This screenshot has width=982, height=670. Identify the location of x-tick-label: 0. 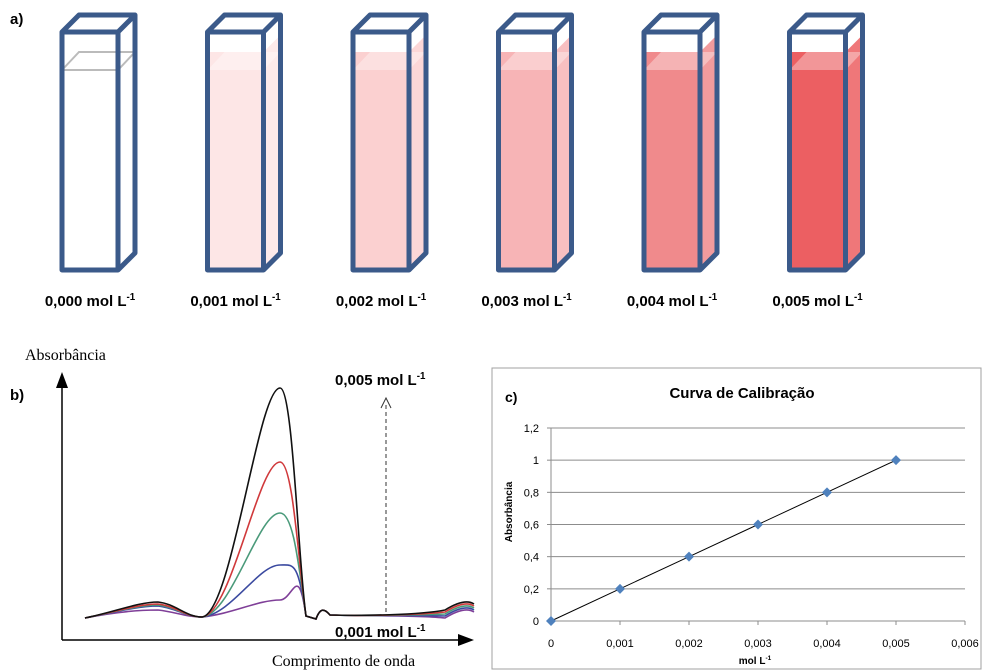
(551, 644).